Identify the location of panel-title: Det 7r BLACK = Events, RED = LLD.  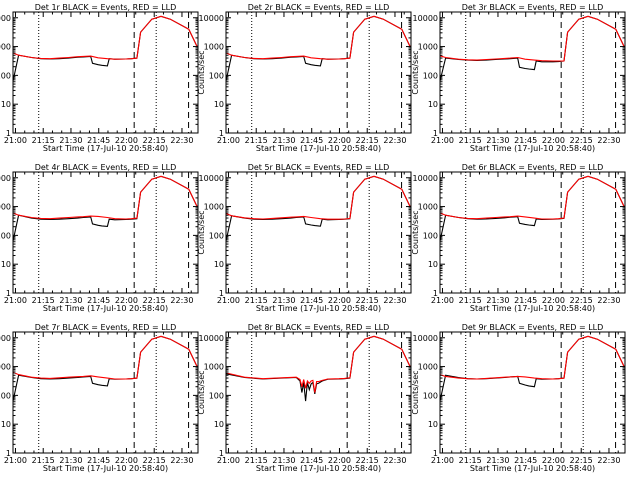
(106, 327).